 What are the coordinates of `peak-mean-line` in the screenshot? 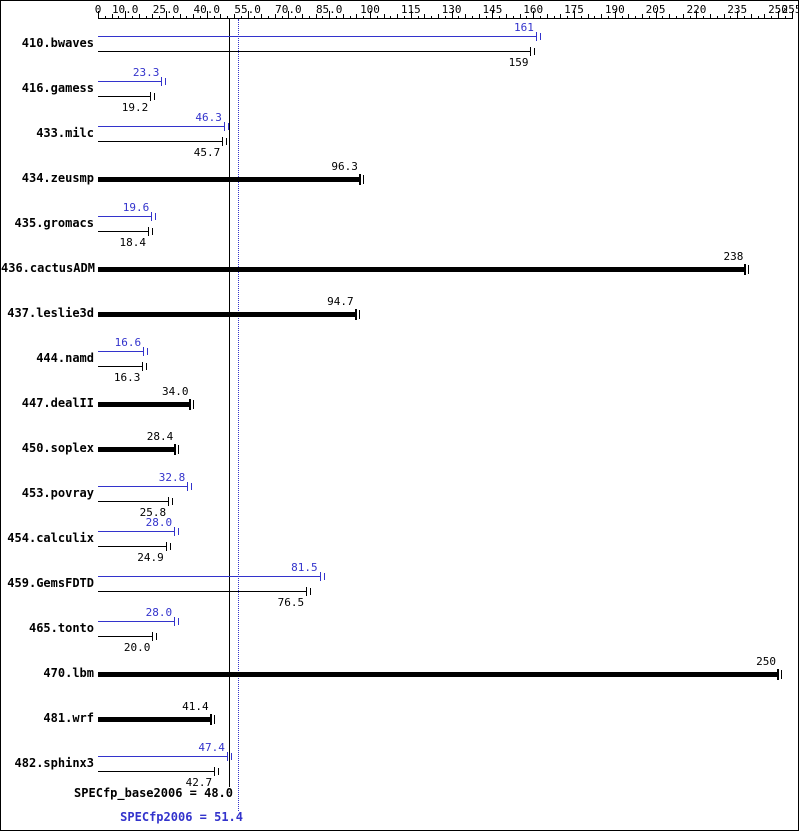 It's located at (238, 415).